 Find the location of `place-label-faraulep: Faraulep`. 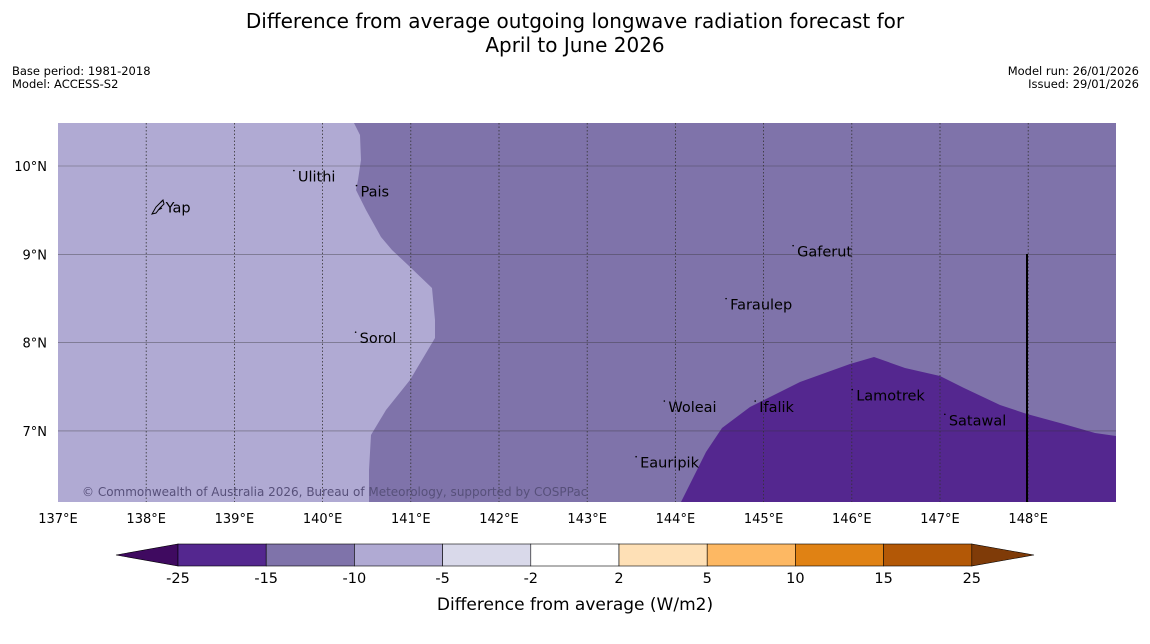

place-label-faraulep: Faraulep is located at coordinates (761, 306).